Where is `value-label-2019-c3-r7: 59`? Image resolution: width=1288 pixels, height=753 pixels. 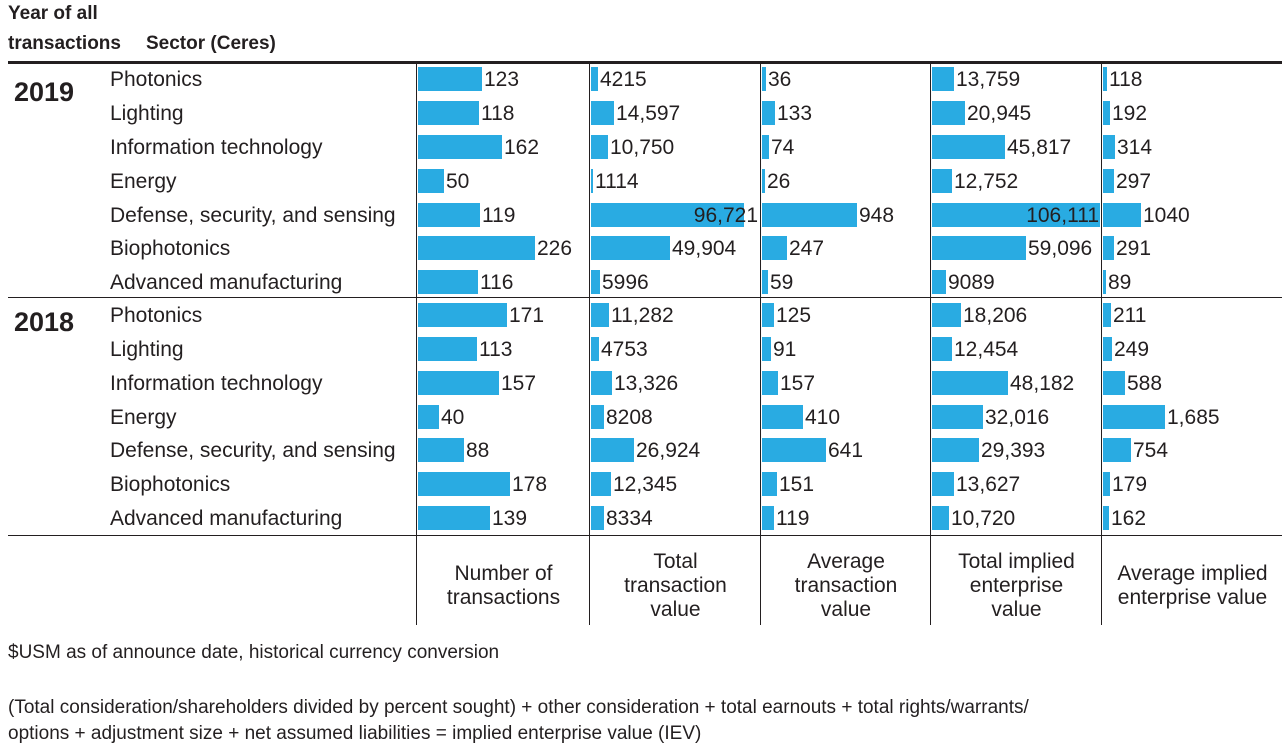 value-label-2019-c3-r7: 59 is located at coordinates (782, 282).